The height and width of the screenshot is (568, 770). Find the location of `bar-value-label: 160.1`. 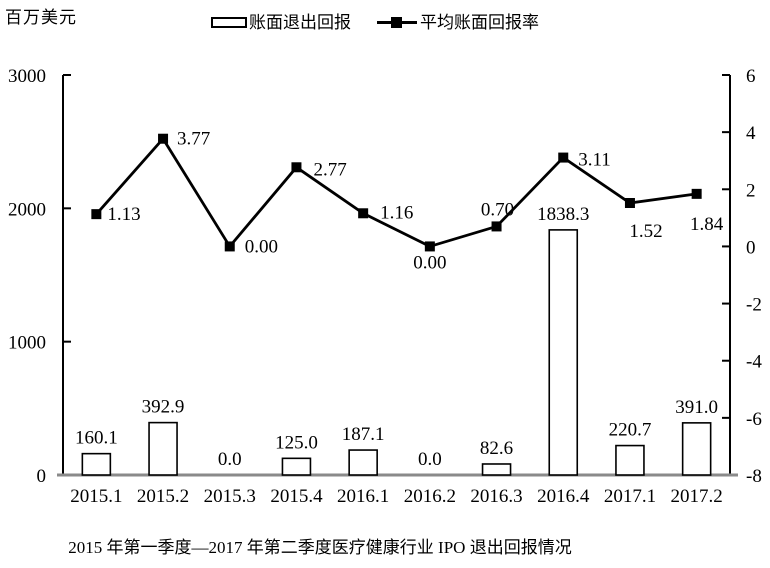

bar-value-label: 160.1 is located at coordinates (96, 438).